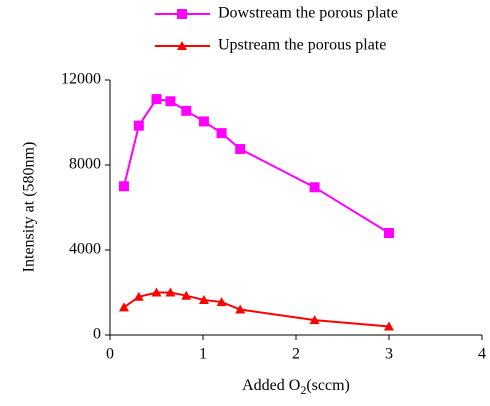  I want to click on x-tick-label: 2, so click(296, 354).